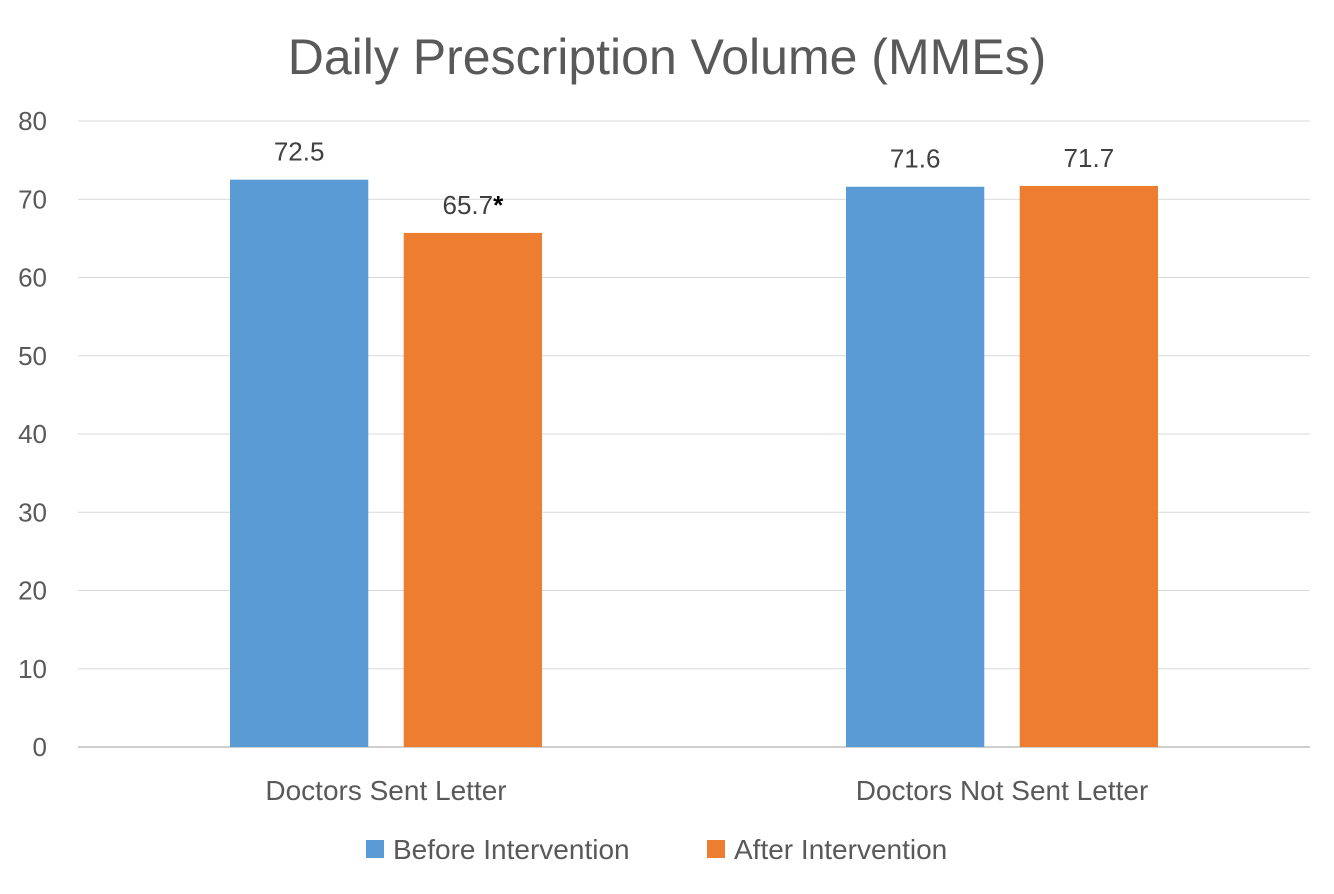 This screenshot has height=894, width=1334. I want to click on data-label: 72.5, so click(299, 152).